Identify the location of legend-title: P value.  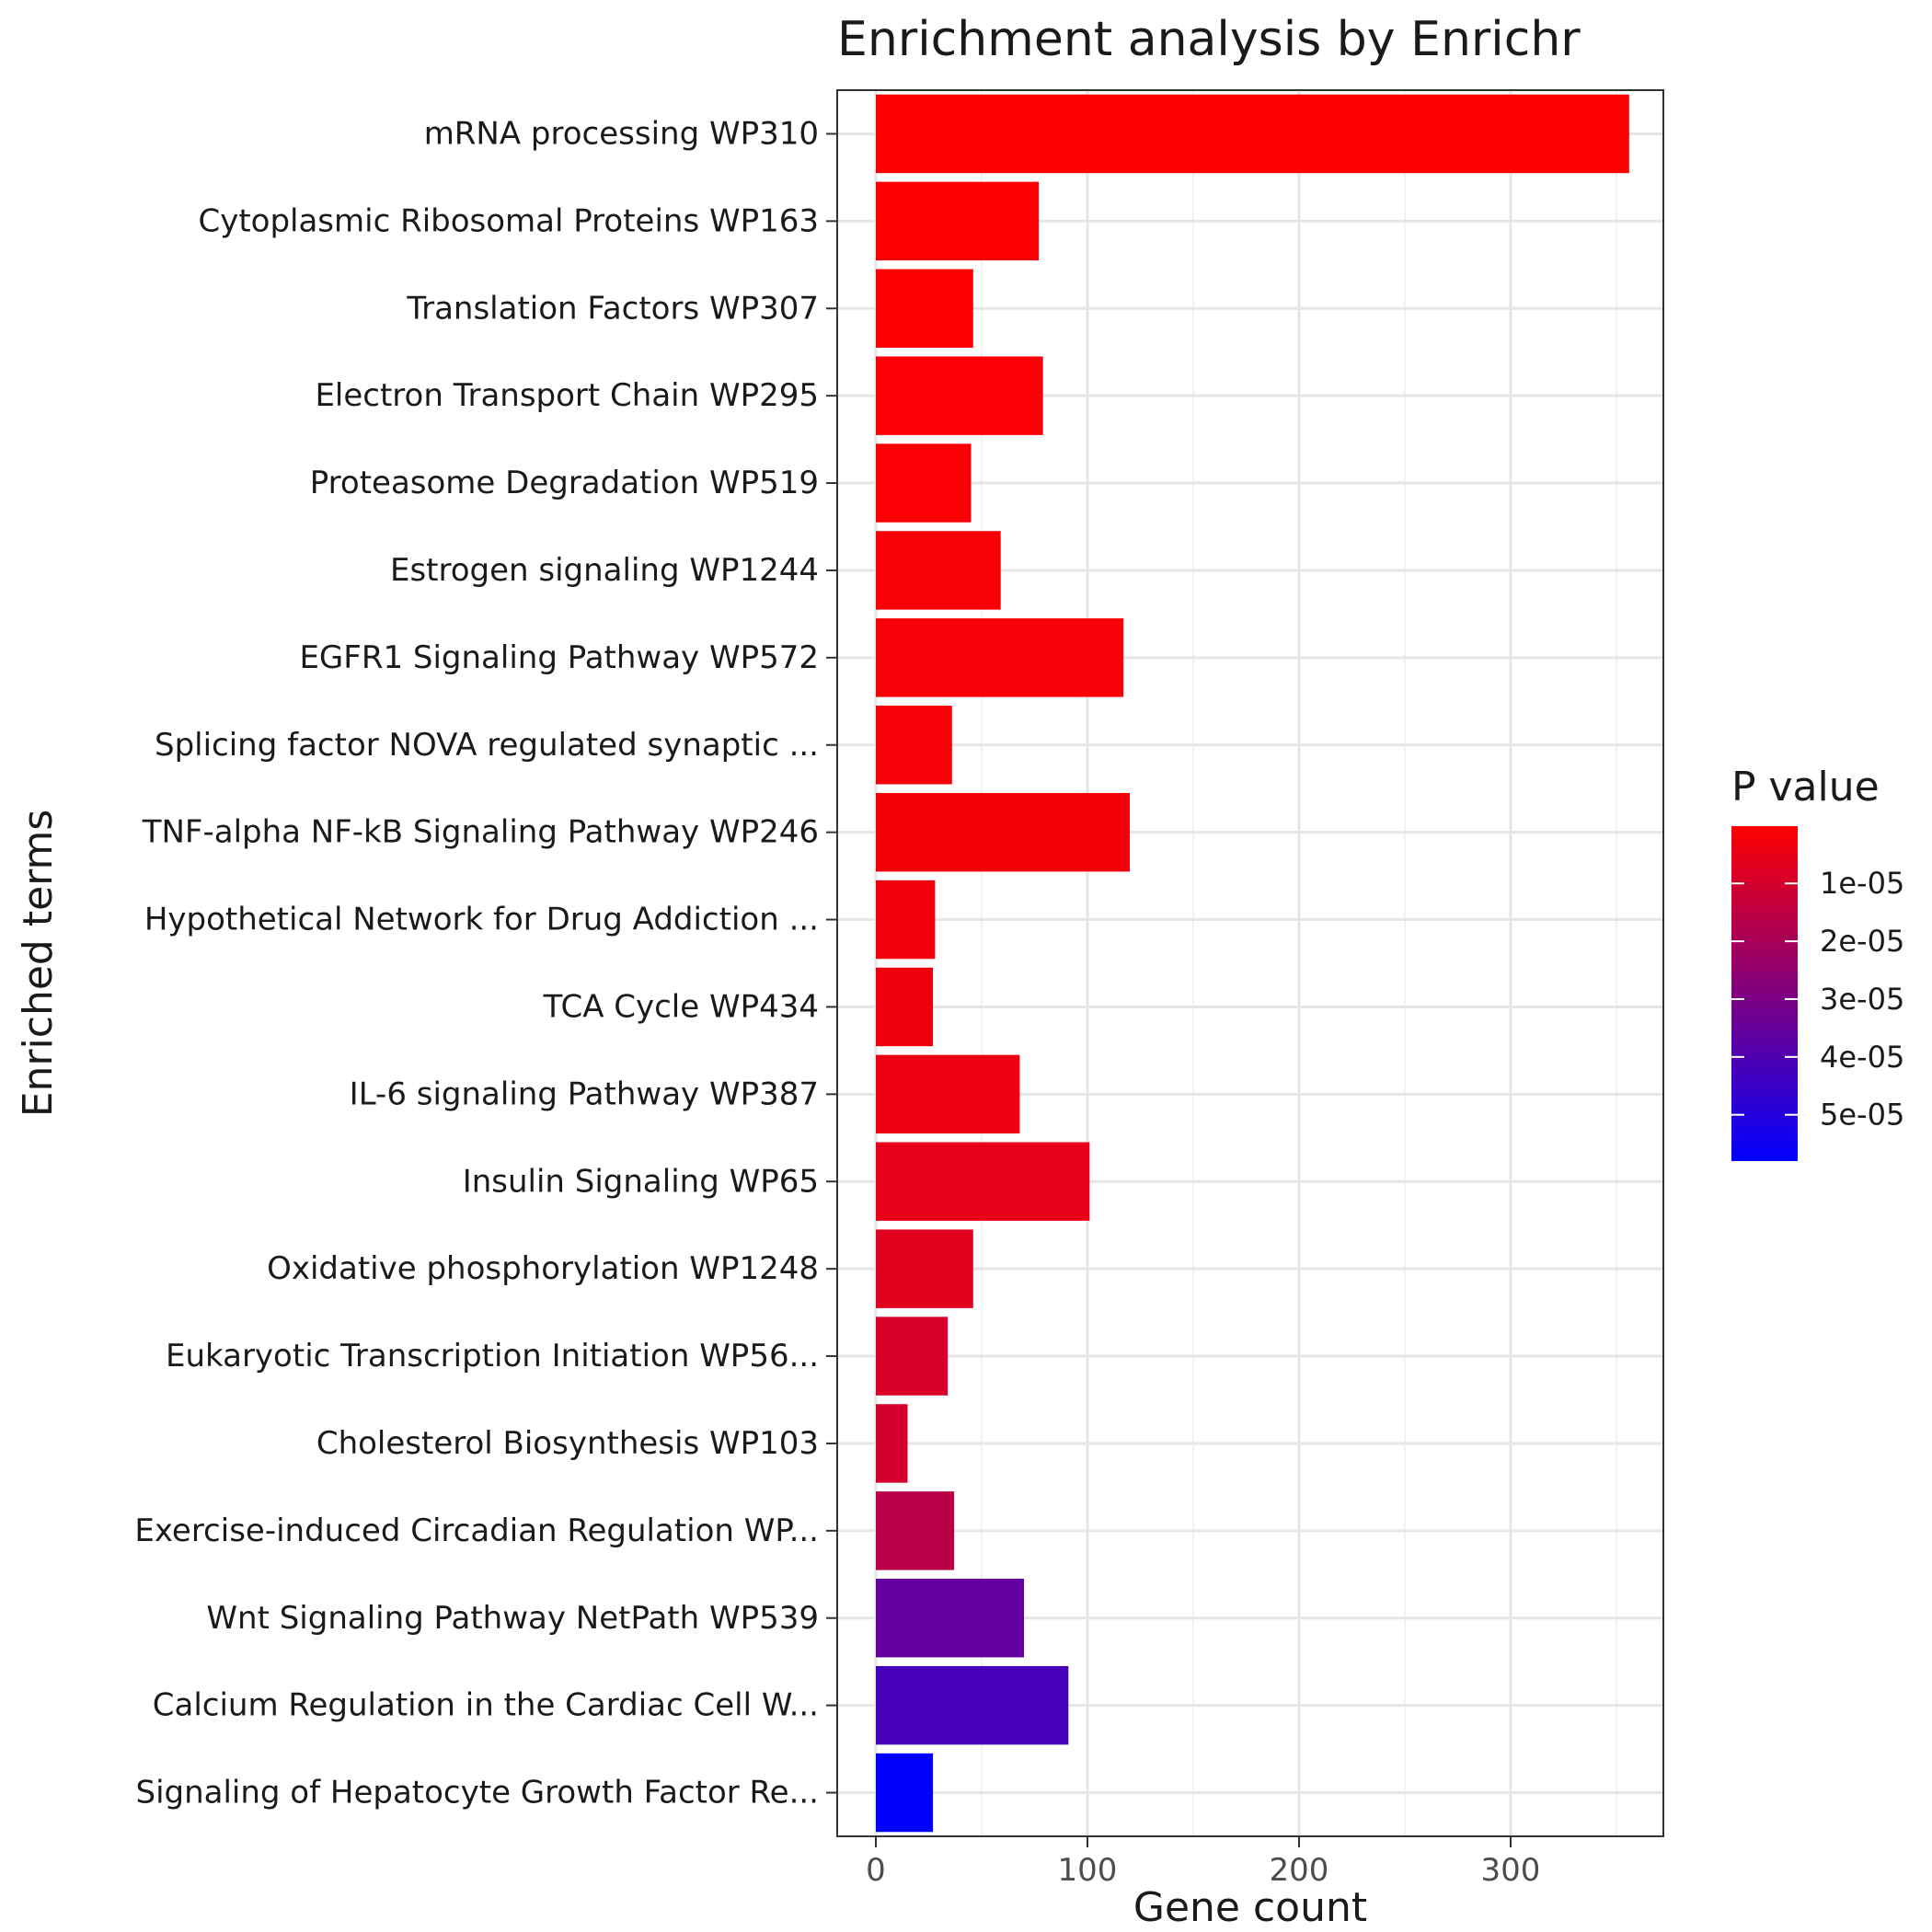
(1805, 787).